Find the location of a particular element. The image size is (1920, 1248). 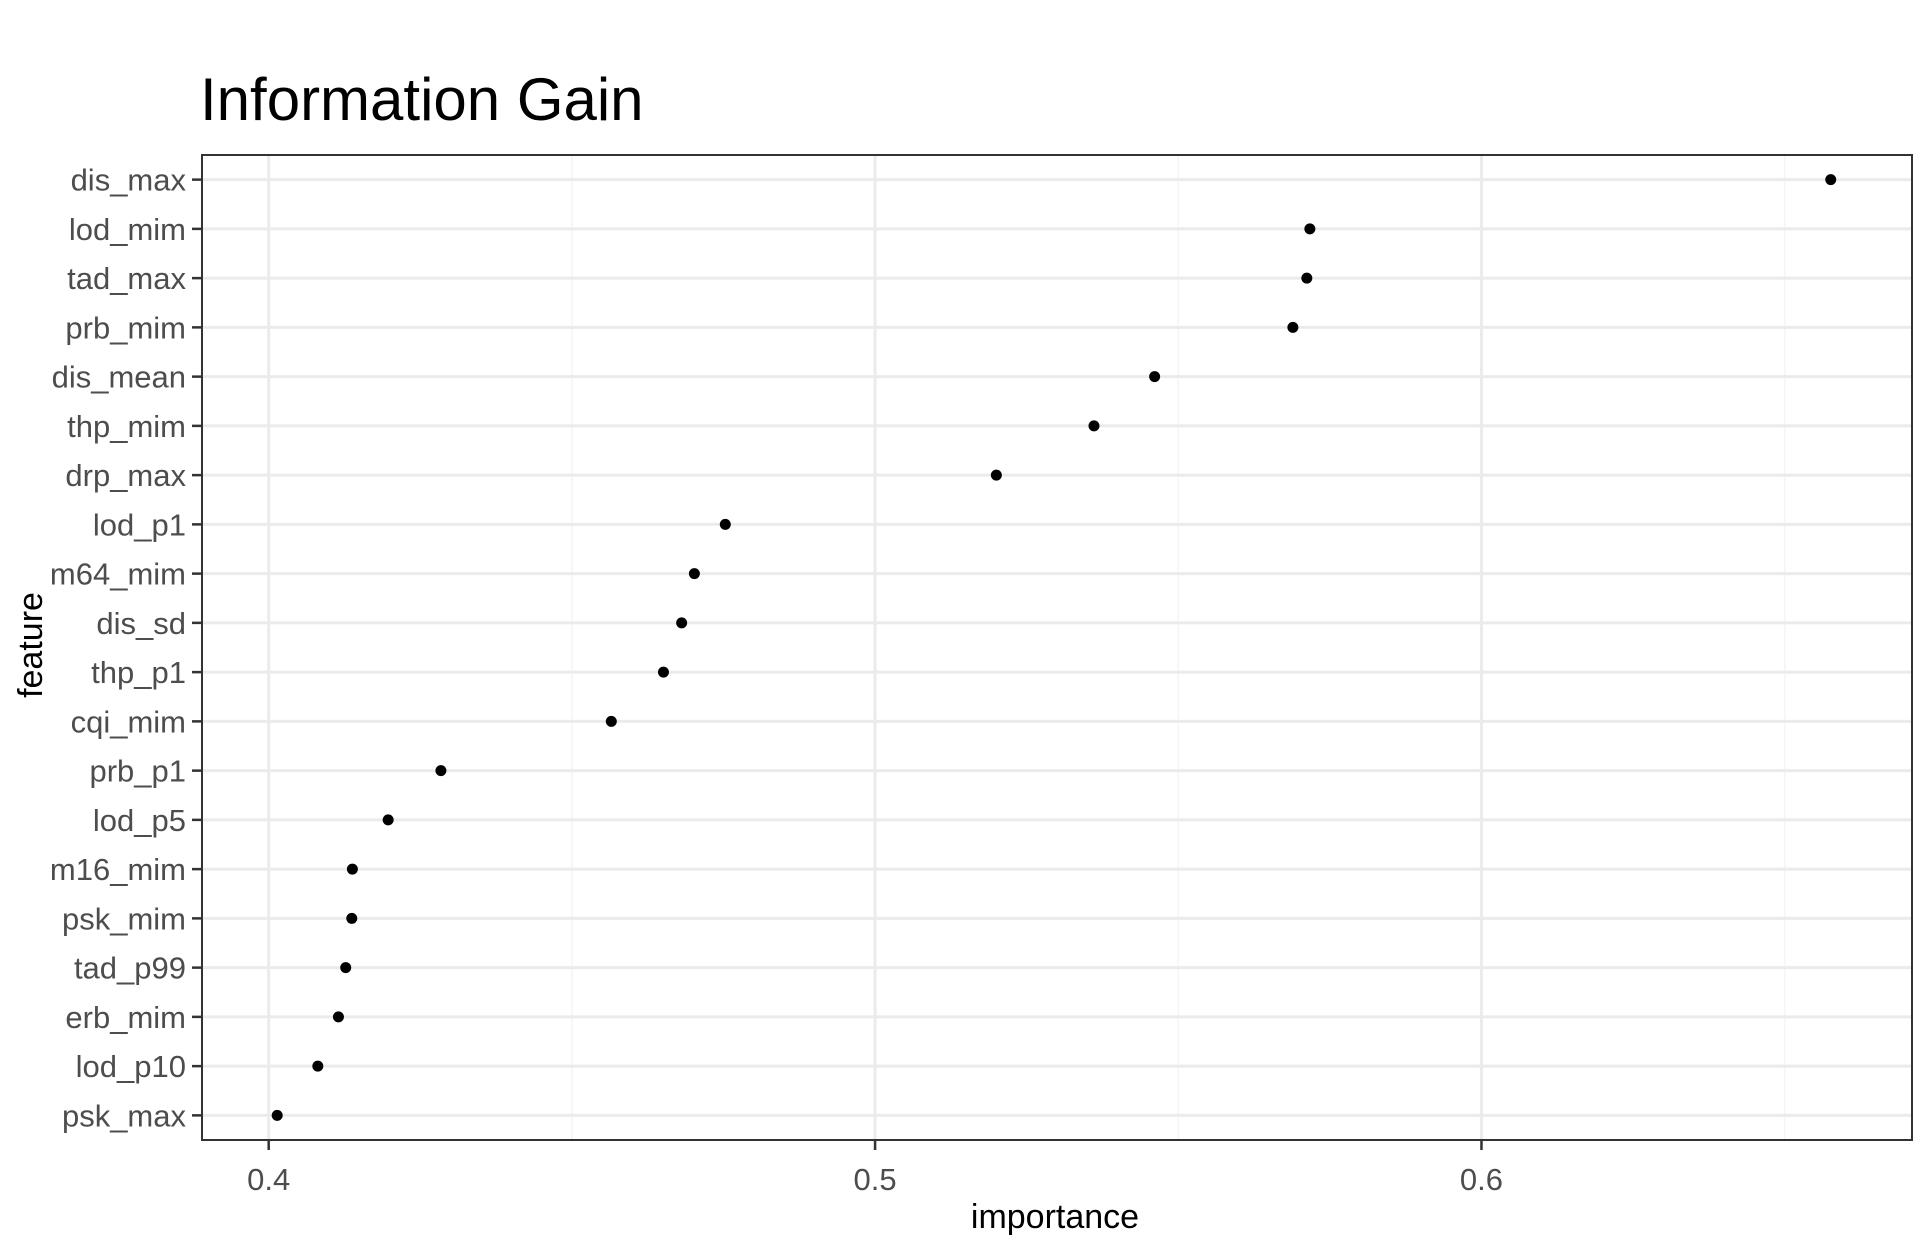

y-tick-label-psk_mim: psk_mim is located at coordinates (124, 918).